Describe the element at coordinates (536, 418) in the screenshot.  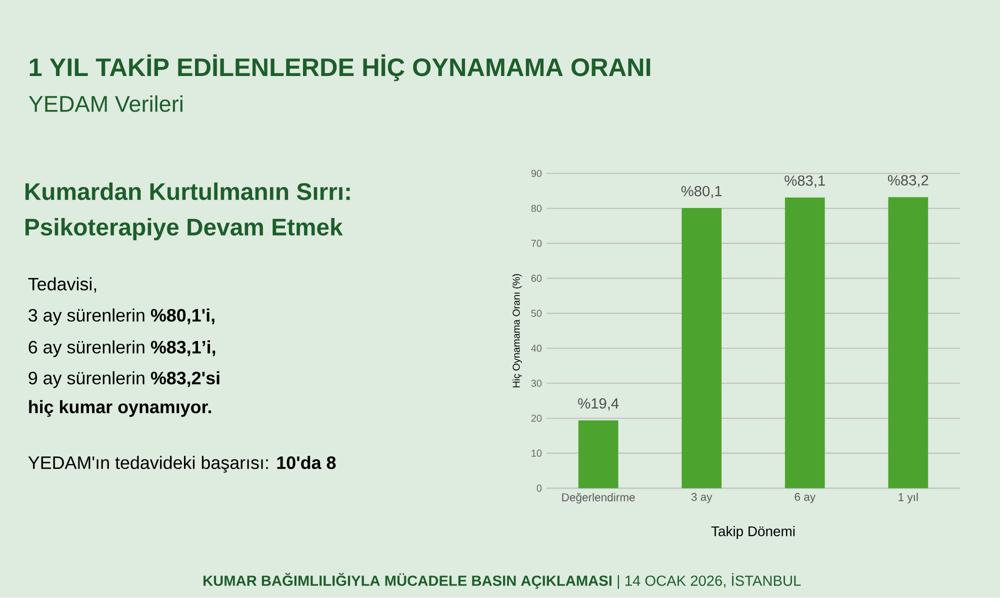
I see `y-tick-label: 20` at that location.